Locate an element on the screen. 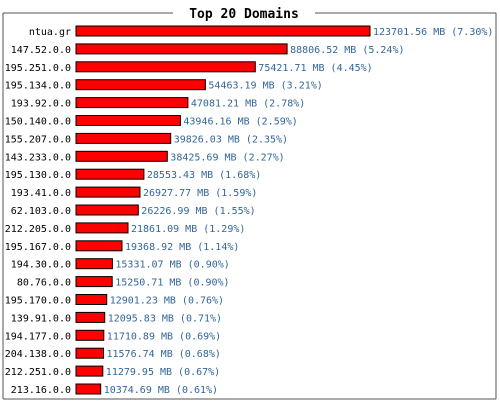 This screenshot has height=408, width=500. value-label: 15250.71 MB (0.90%) is located at coordinates (172, 283).